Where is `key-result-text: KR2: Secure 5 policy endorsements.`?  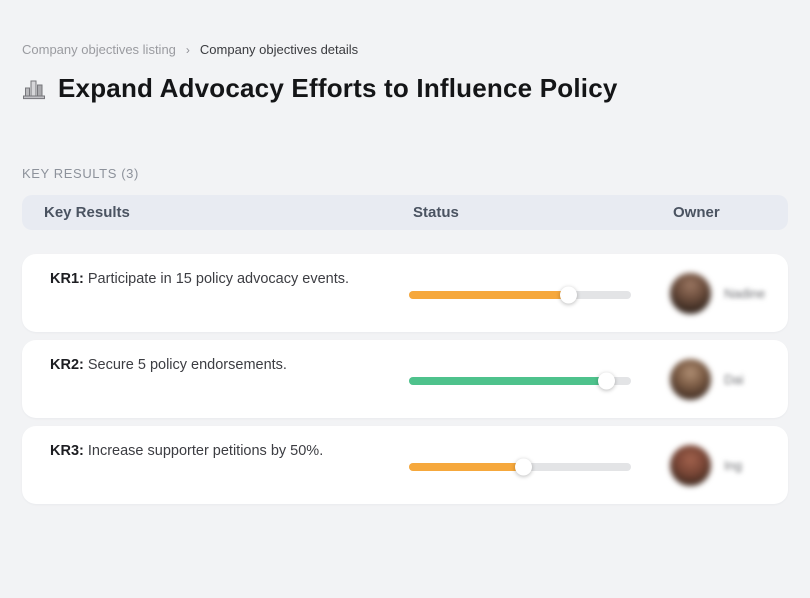
key-result-text: KR2: Secure 5 policy endorsements. is located at coordinates (215, 358).